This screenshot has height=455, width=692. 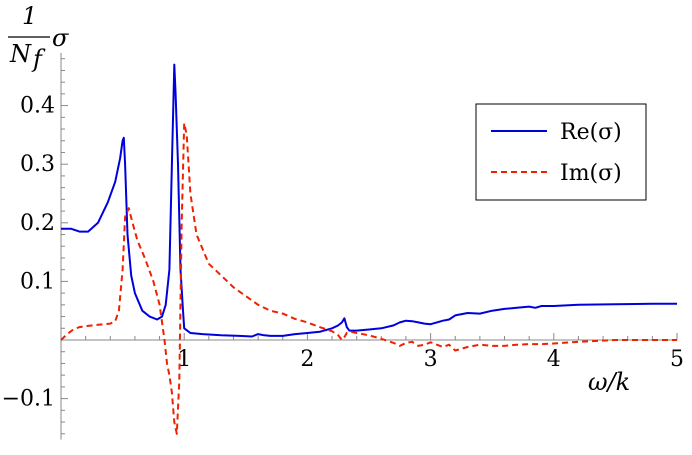 I want to click on legend-label-re: Re(σ), so click(x=591, y=132).